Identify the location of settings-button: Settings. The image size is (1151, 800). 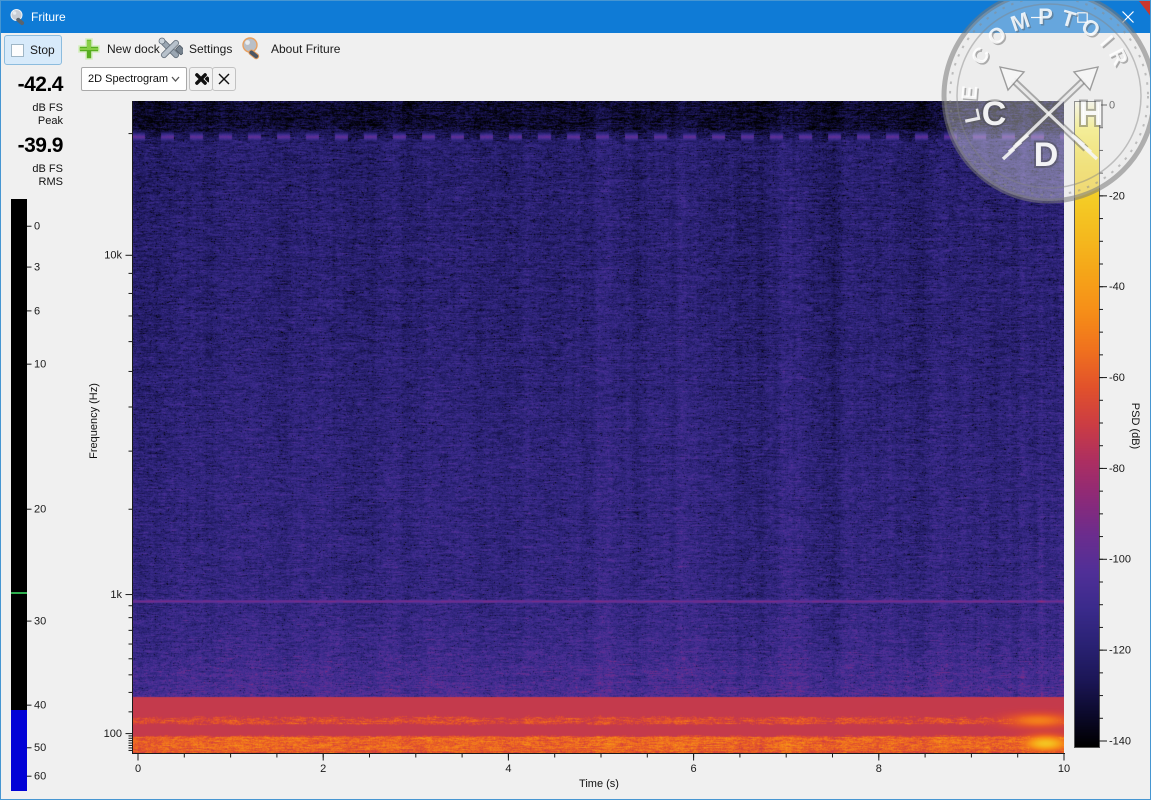
(194, 49).